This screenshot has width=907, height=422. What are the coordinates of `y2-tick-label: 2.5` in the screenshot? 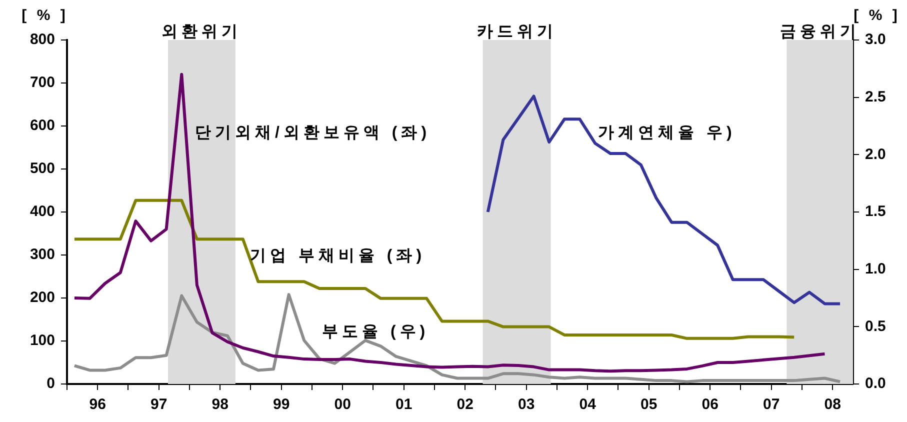 It's located at (875, 97).